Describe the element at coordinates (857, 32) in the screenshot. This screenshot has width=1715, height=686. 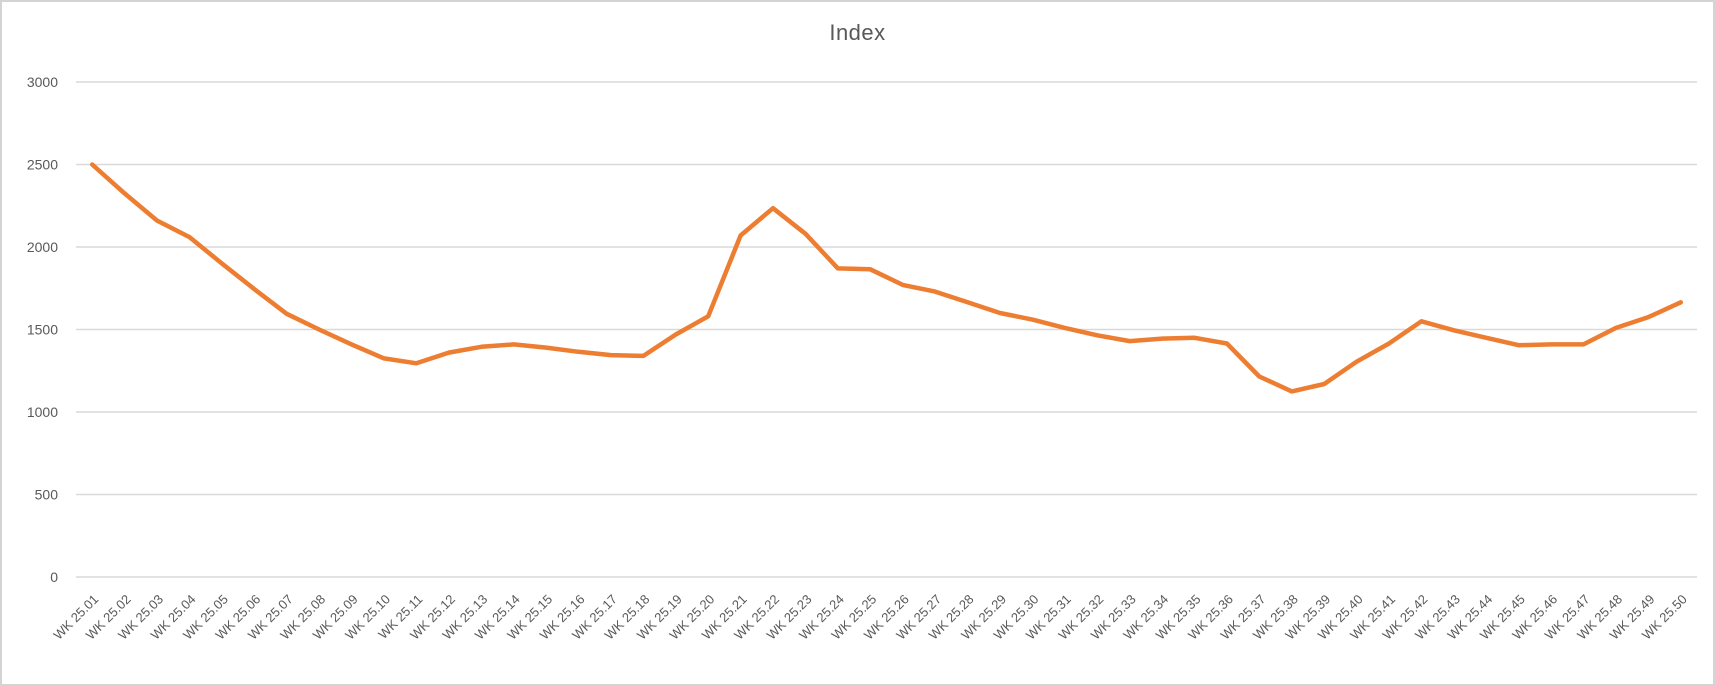
I see `chart-title: Index` at that location.